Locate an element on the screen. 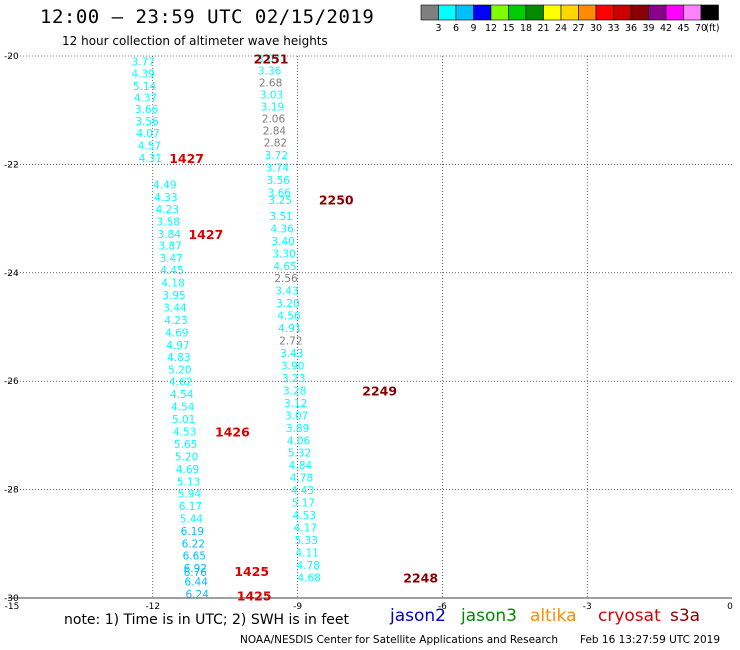  wave-height-label: 4.62 is located at coordinates (180, 383).